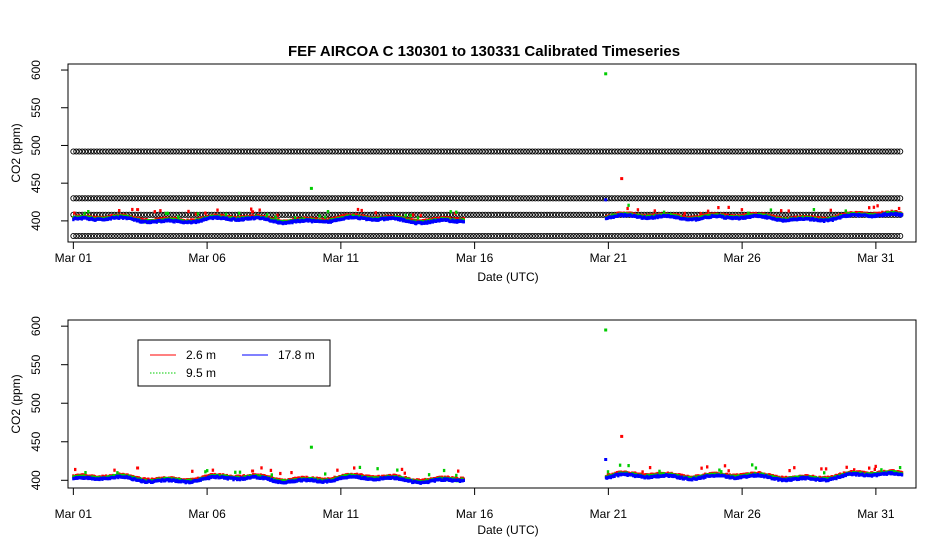 The image size is (936, 540). I want to click on y-tick-label: 550, so click(36, 107).